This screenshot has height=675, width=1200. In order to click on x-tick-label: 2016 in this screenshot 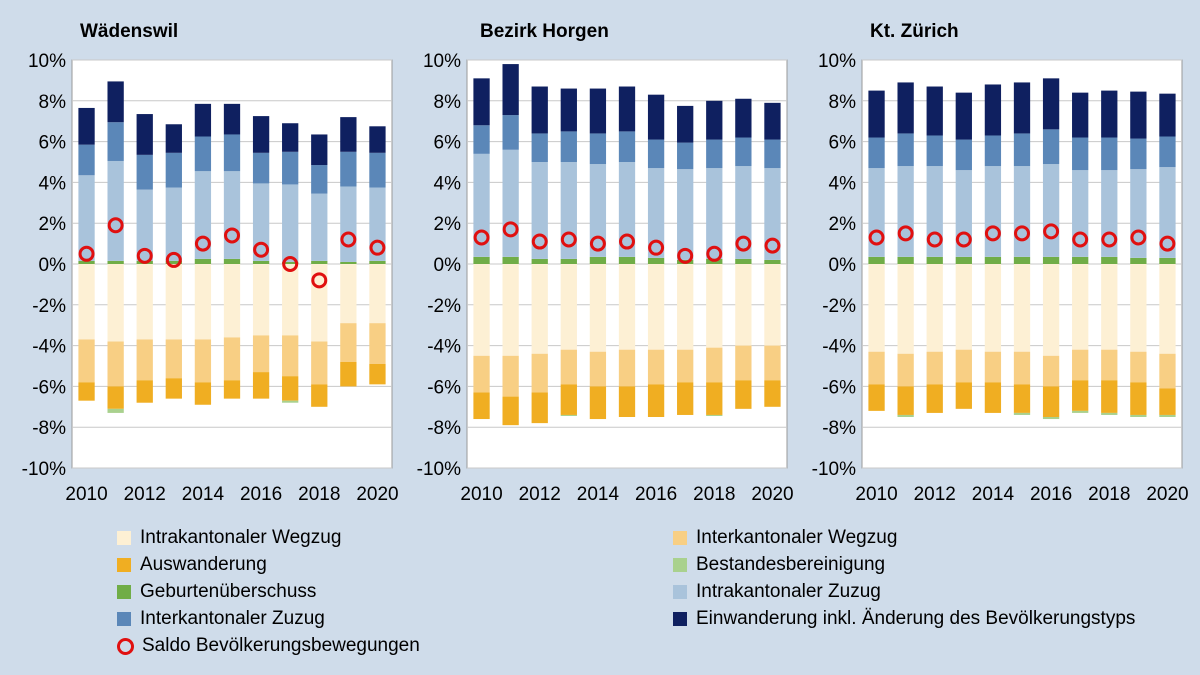, I will do `click(261, 494)`.